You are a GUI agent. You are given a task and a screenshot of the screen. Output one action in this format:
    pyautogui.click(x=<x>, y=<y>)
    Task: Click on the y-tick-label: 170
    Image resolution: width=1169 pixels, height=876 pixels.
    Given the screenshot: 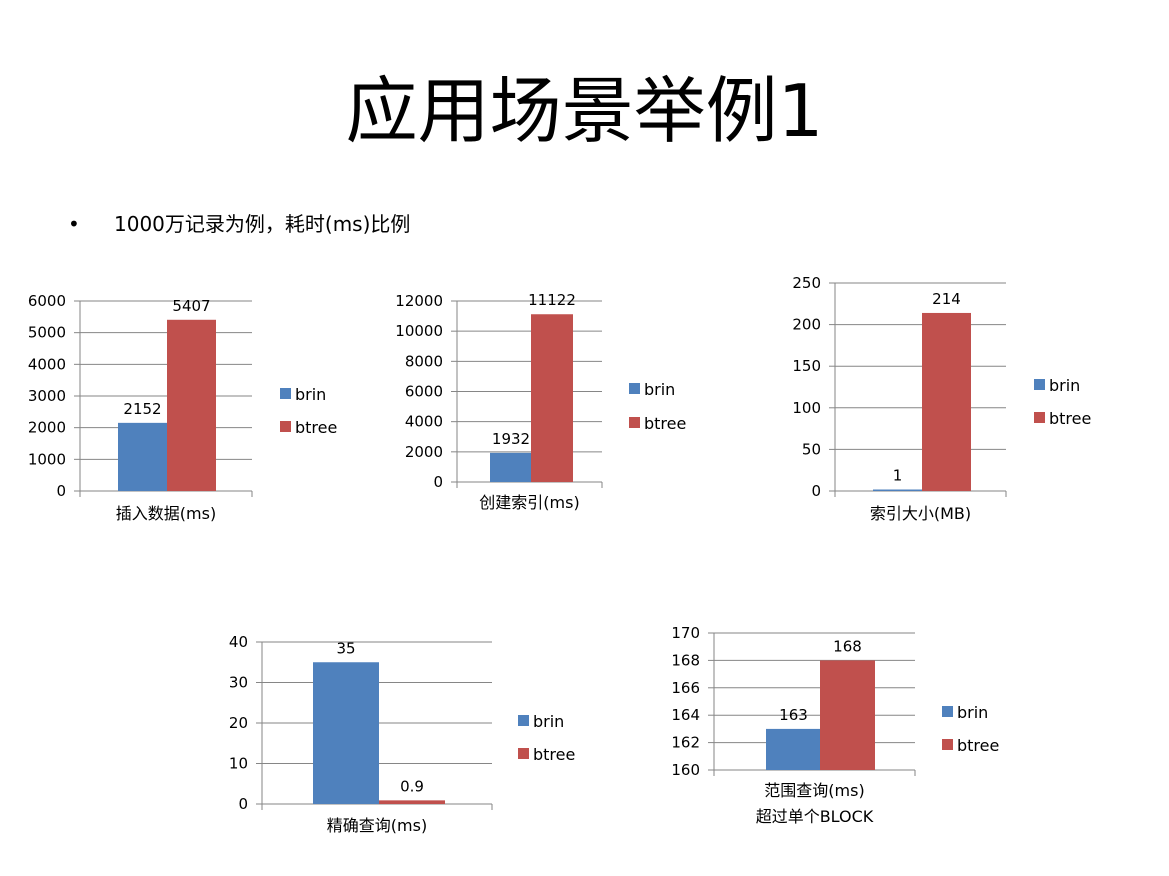 What is the action you would take?
    pyautogui.click(x=685, y=633)
    